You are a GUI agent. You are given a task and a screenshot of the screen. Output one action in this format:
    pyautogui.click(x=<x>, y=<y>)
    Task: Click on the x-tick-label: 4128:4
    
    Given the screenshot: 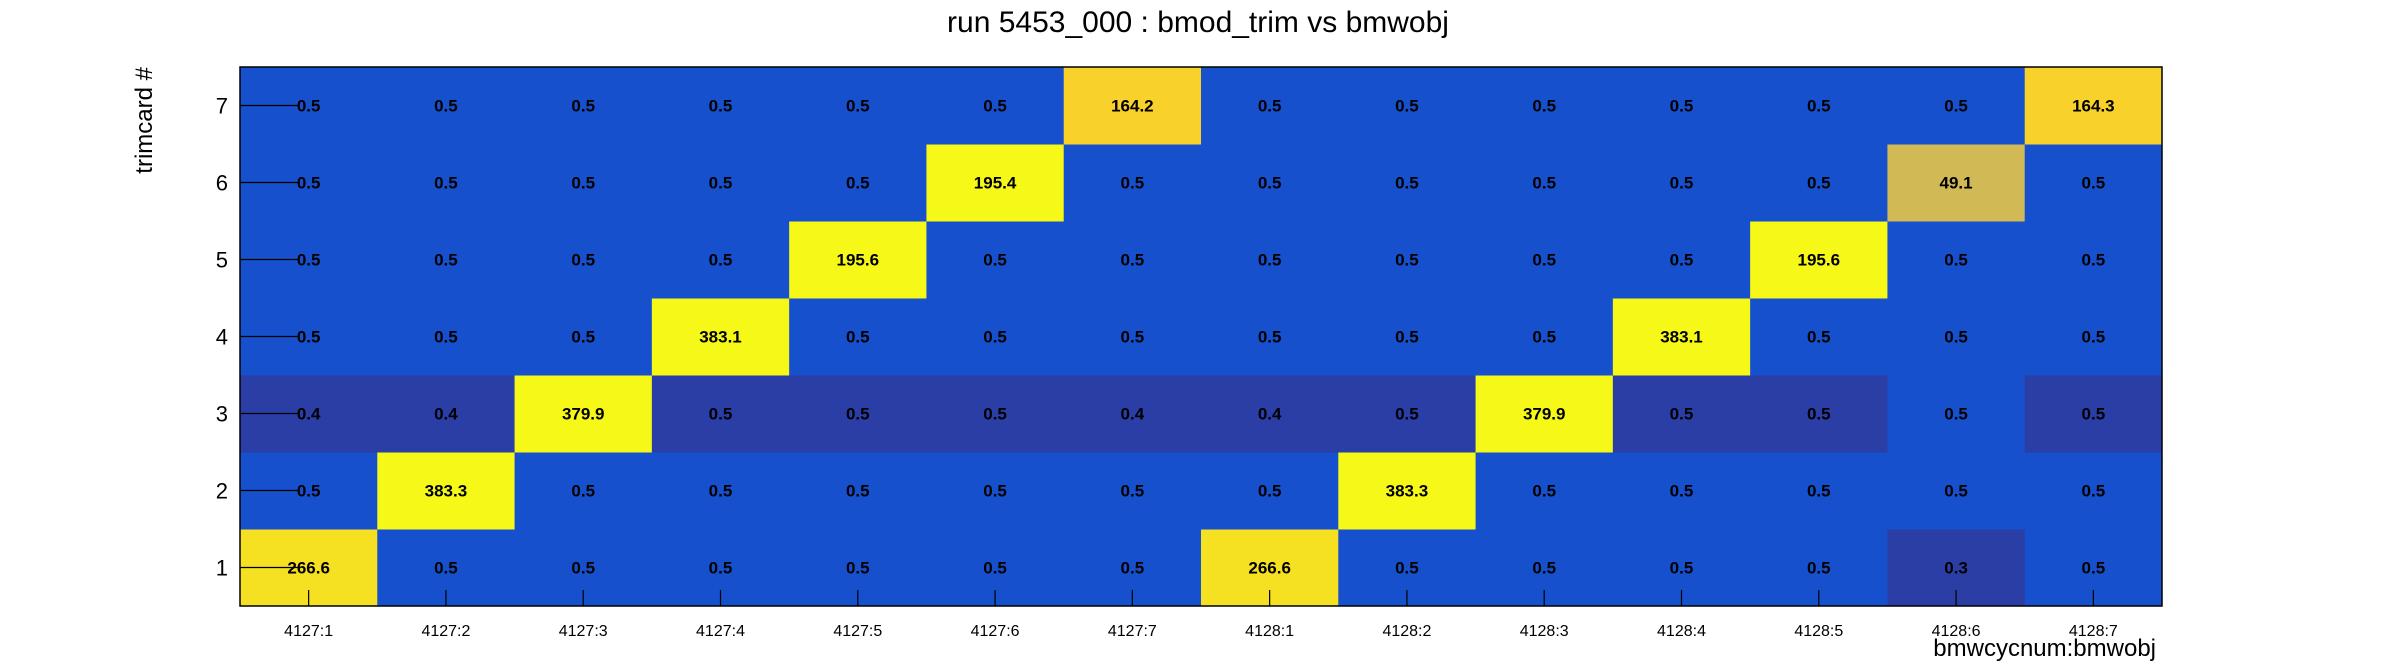 What is the action you would take?
    pyautogui.click(x=1681, y=631)
    